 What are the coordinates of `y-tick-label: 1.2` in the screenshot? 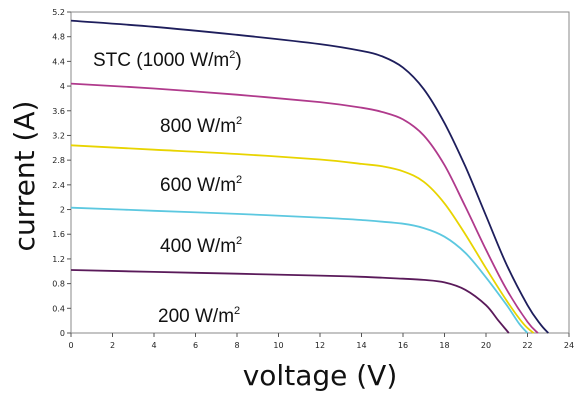 It's located at (58, 259).